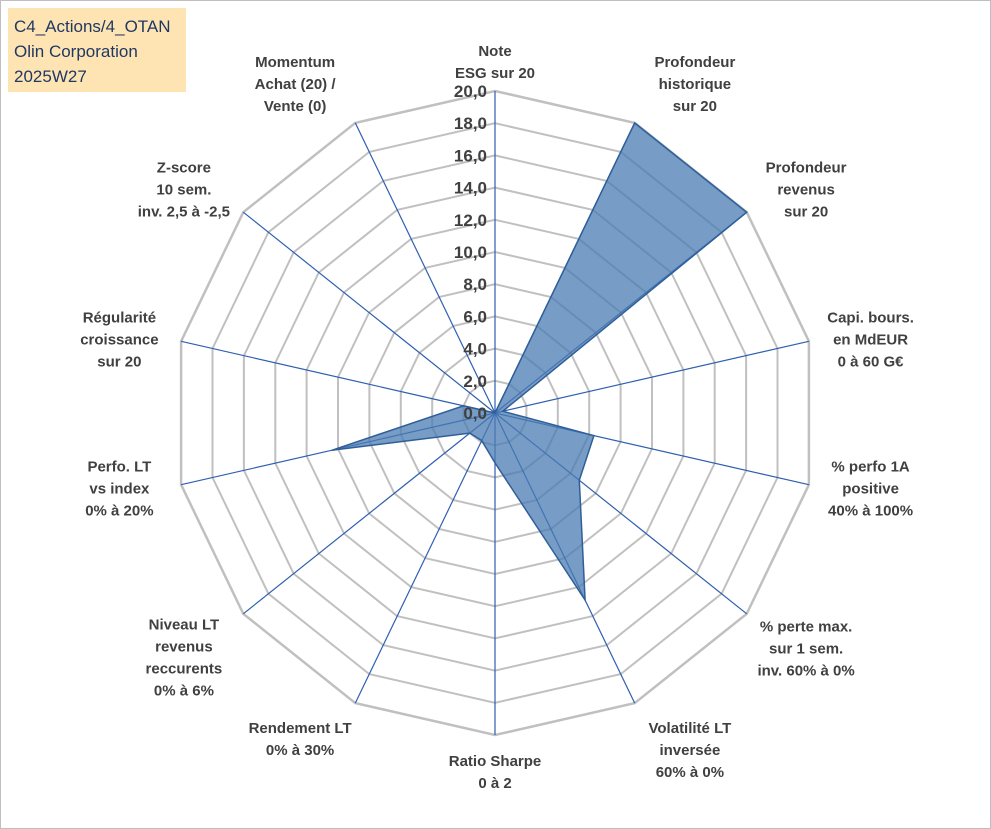  Describe the element at coordinates (805, 671) in the screenshot. I see `axis-label-5-line-2: inv. 60% à 0%` at that location.